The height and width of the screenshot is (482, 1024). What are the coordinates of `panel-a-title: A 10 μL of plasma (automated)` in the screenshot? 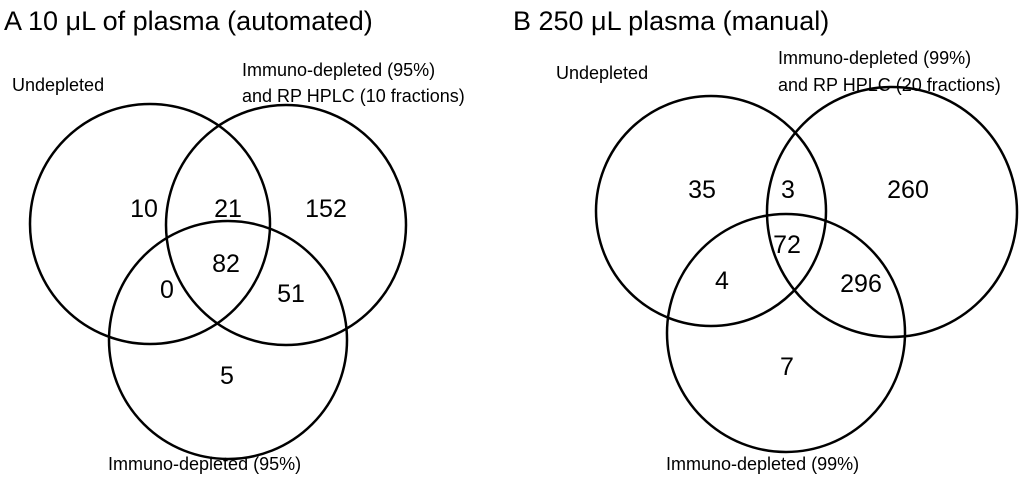 It's located at (188, 21).